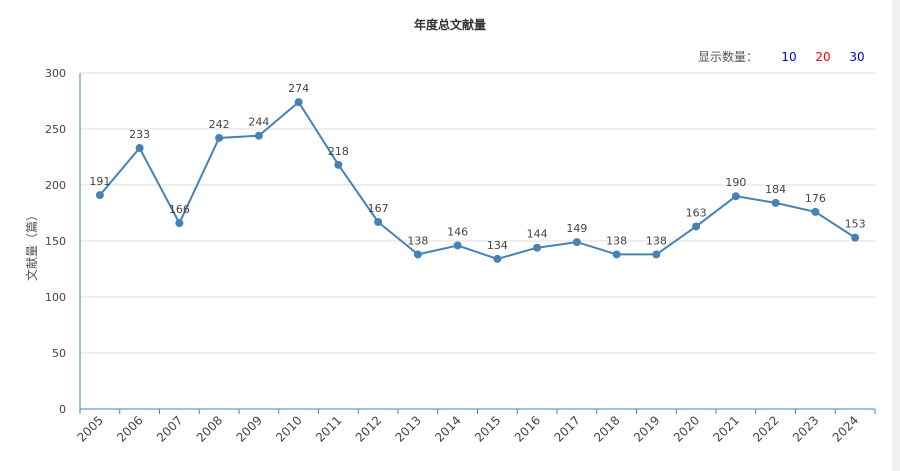  What do you see at coordinates (62, 409) in the screenshot?
I see `y-tick-label: 0` at bounding box center [62, 409].